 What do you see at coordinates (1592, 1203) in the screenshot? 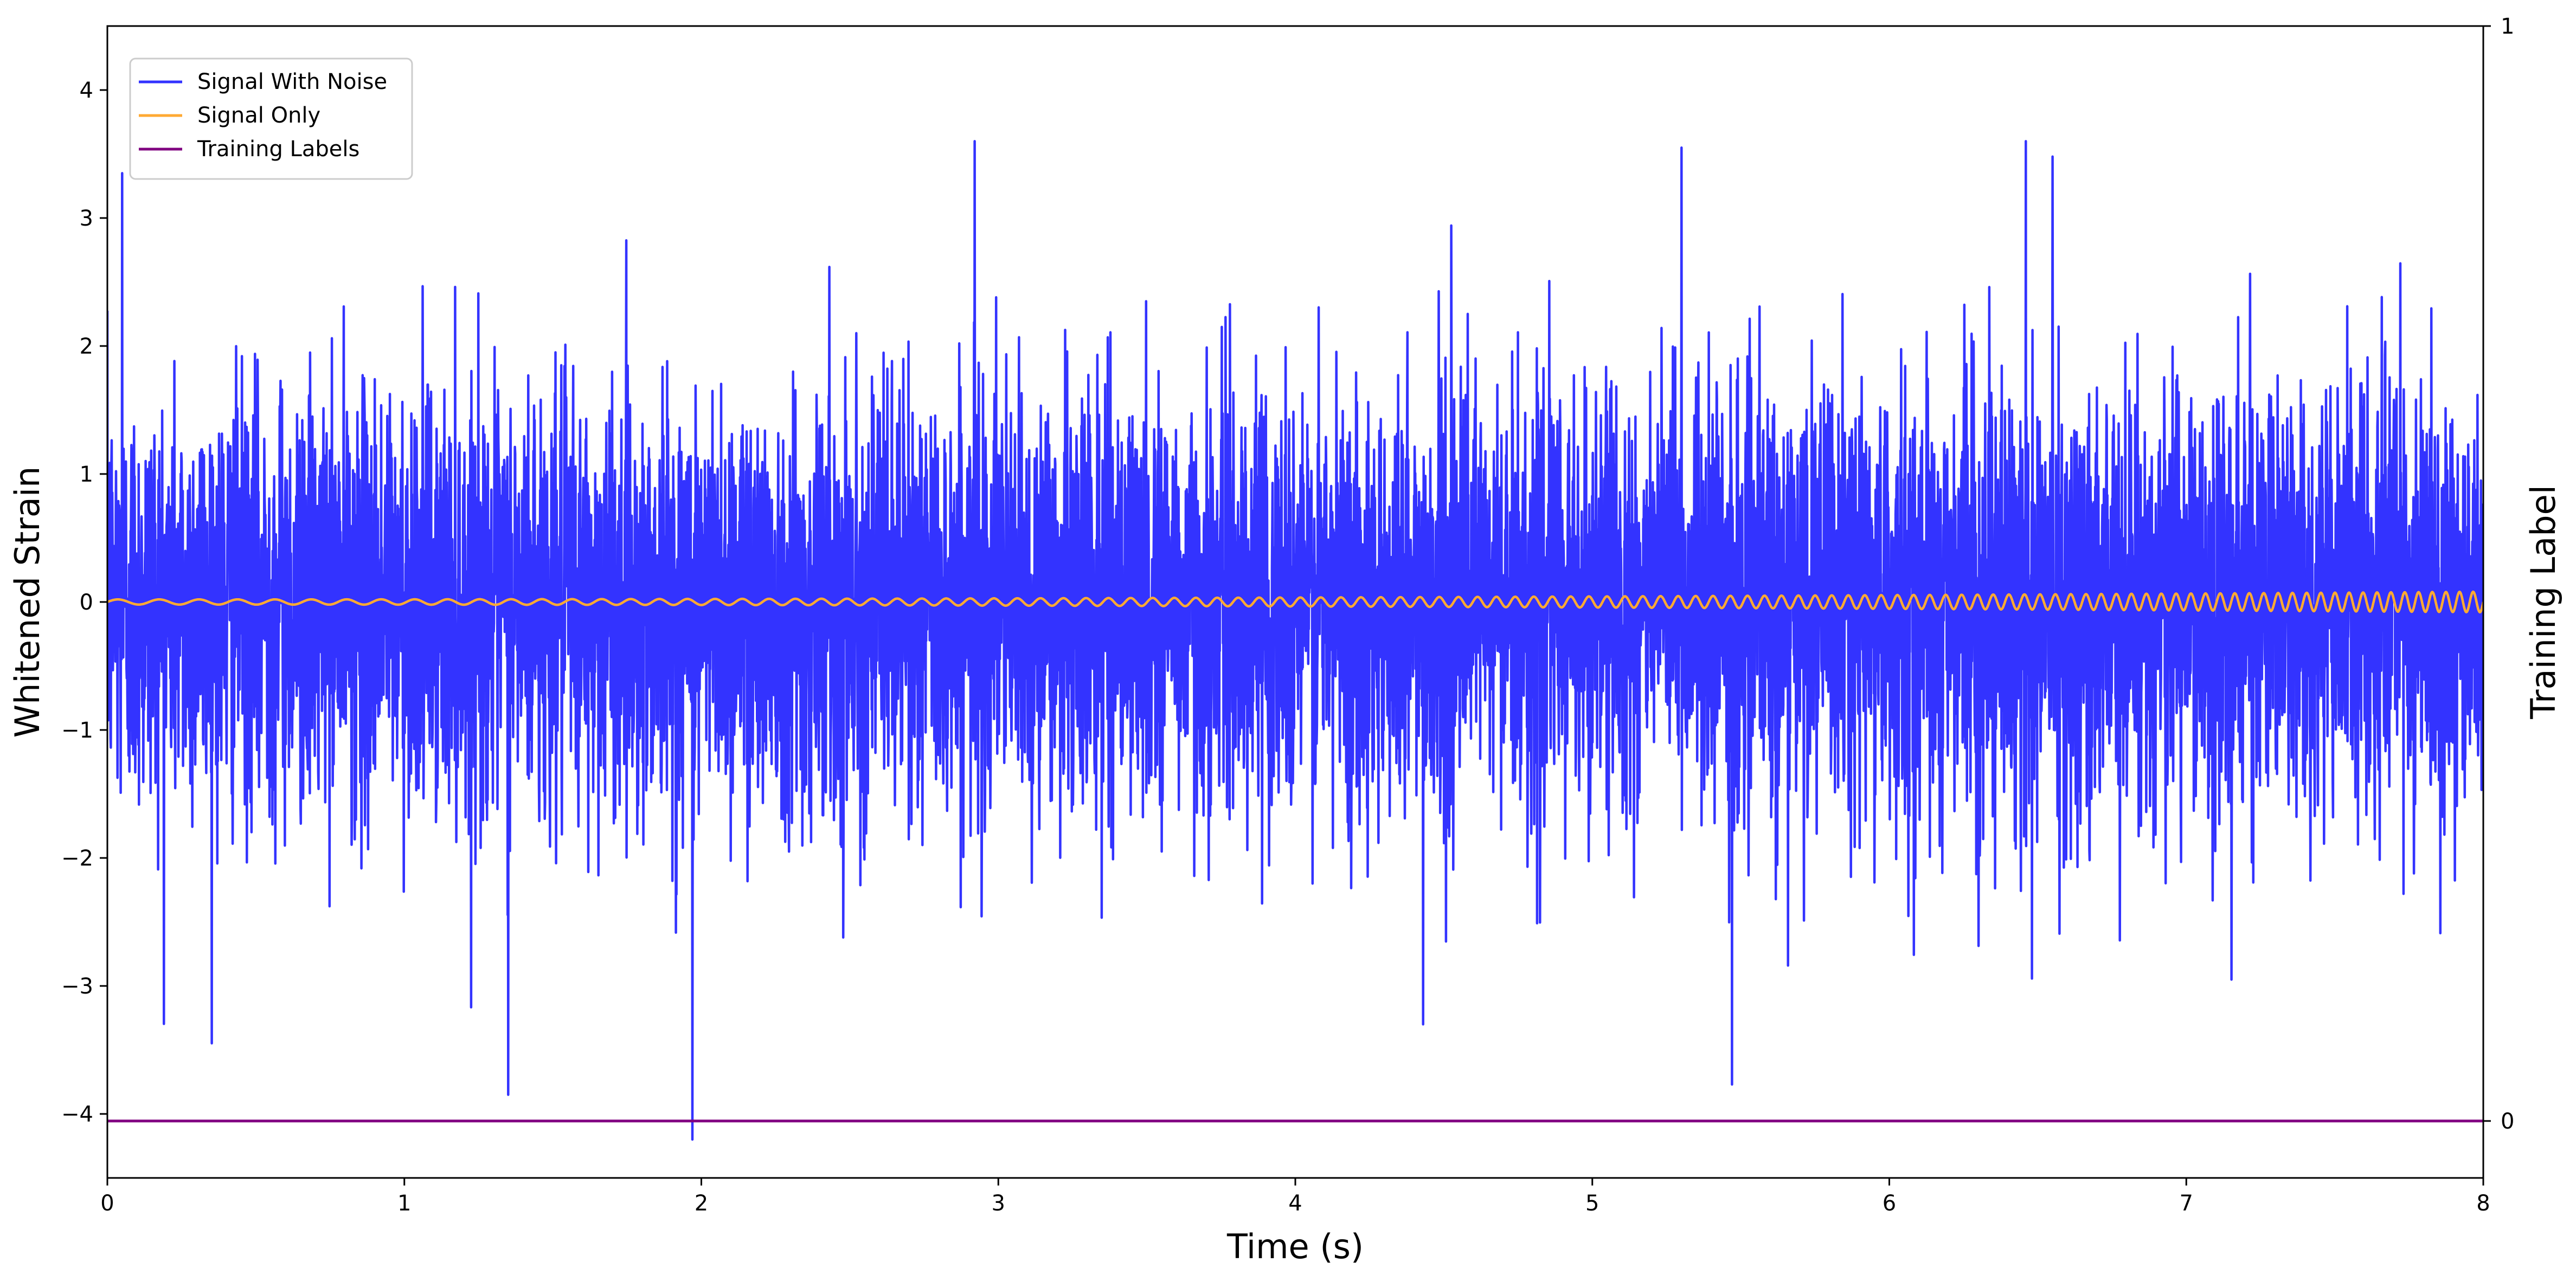
I see `x-tick-label: 5` at bounding box center [1592, 1203].